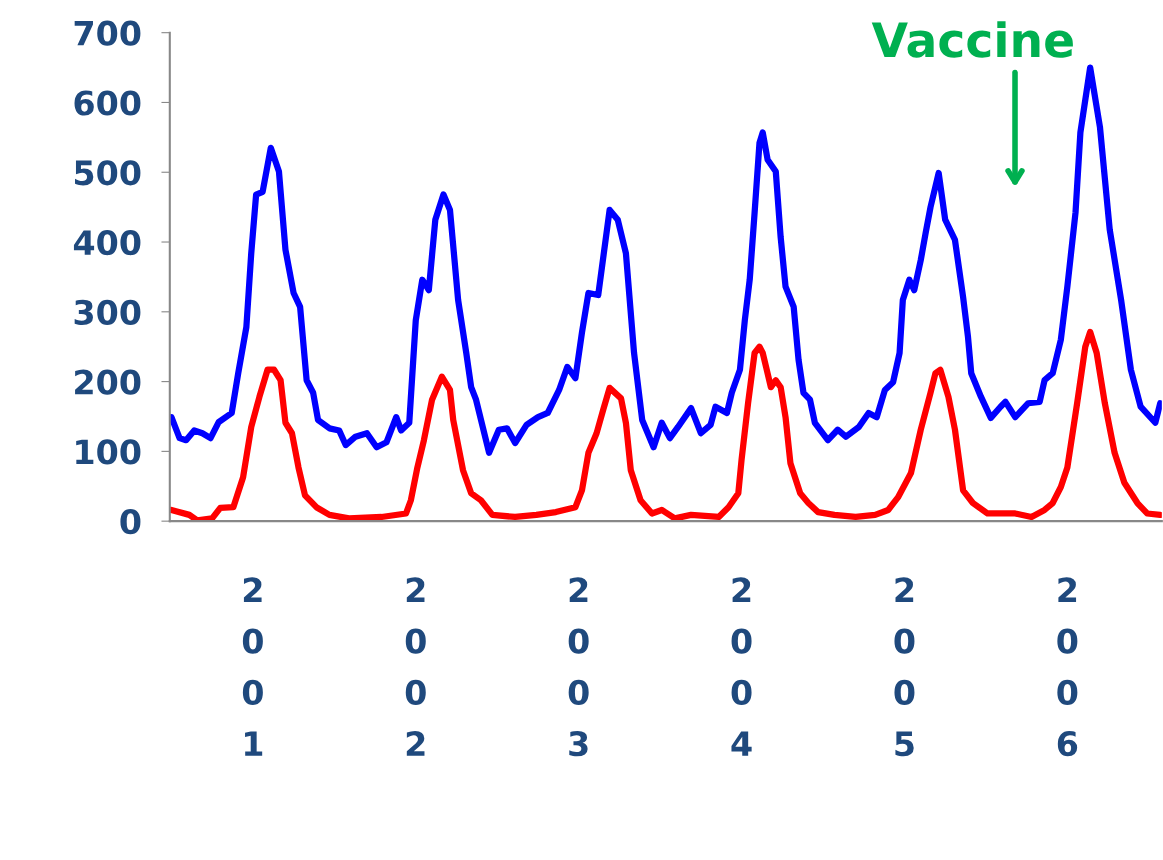 The width and height of the screenshot is (1163, 860). What do you see at coordinates (107, 33) in the screenshot?
I see `y-tick-label: 700` at bounding box center [107, 33].